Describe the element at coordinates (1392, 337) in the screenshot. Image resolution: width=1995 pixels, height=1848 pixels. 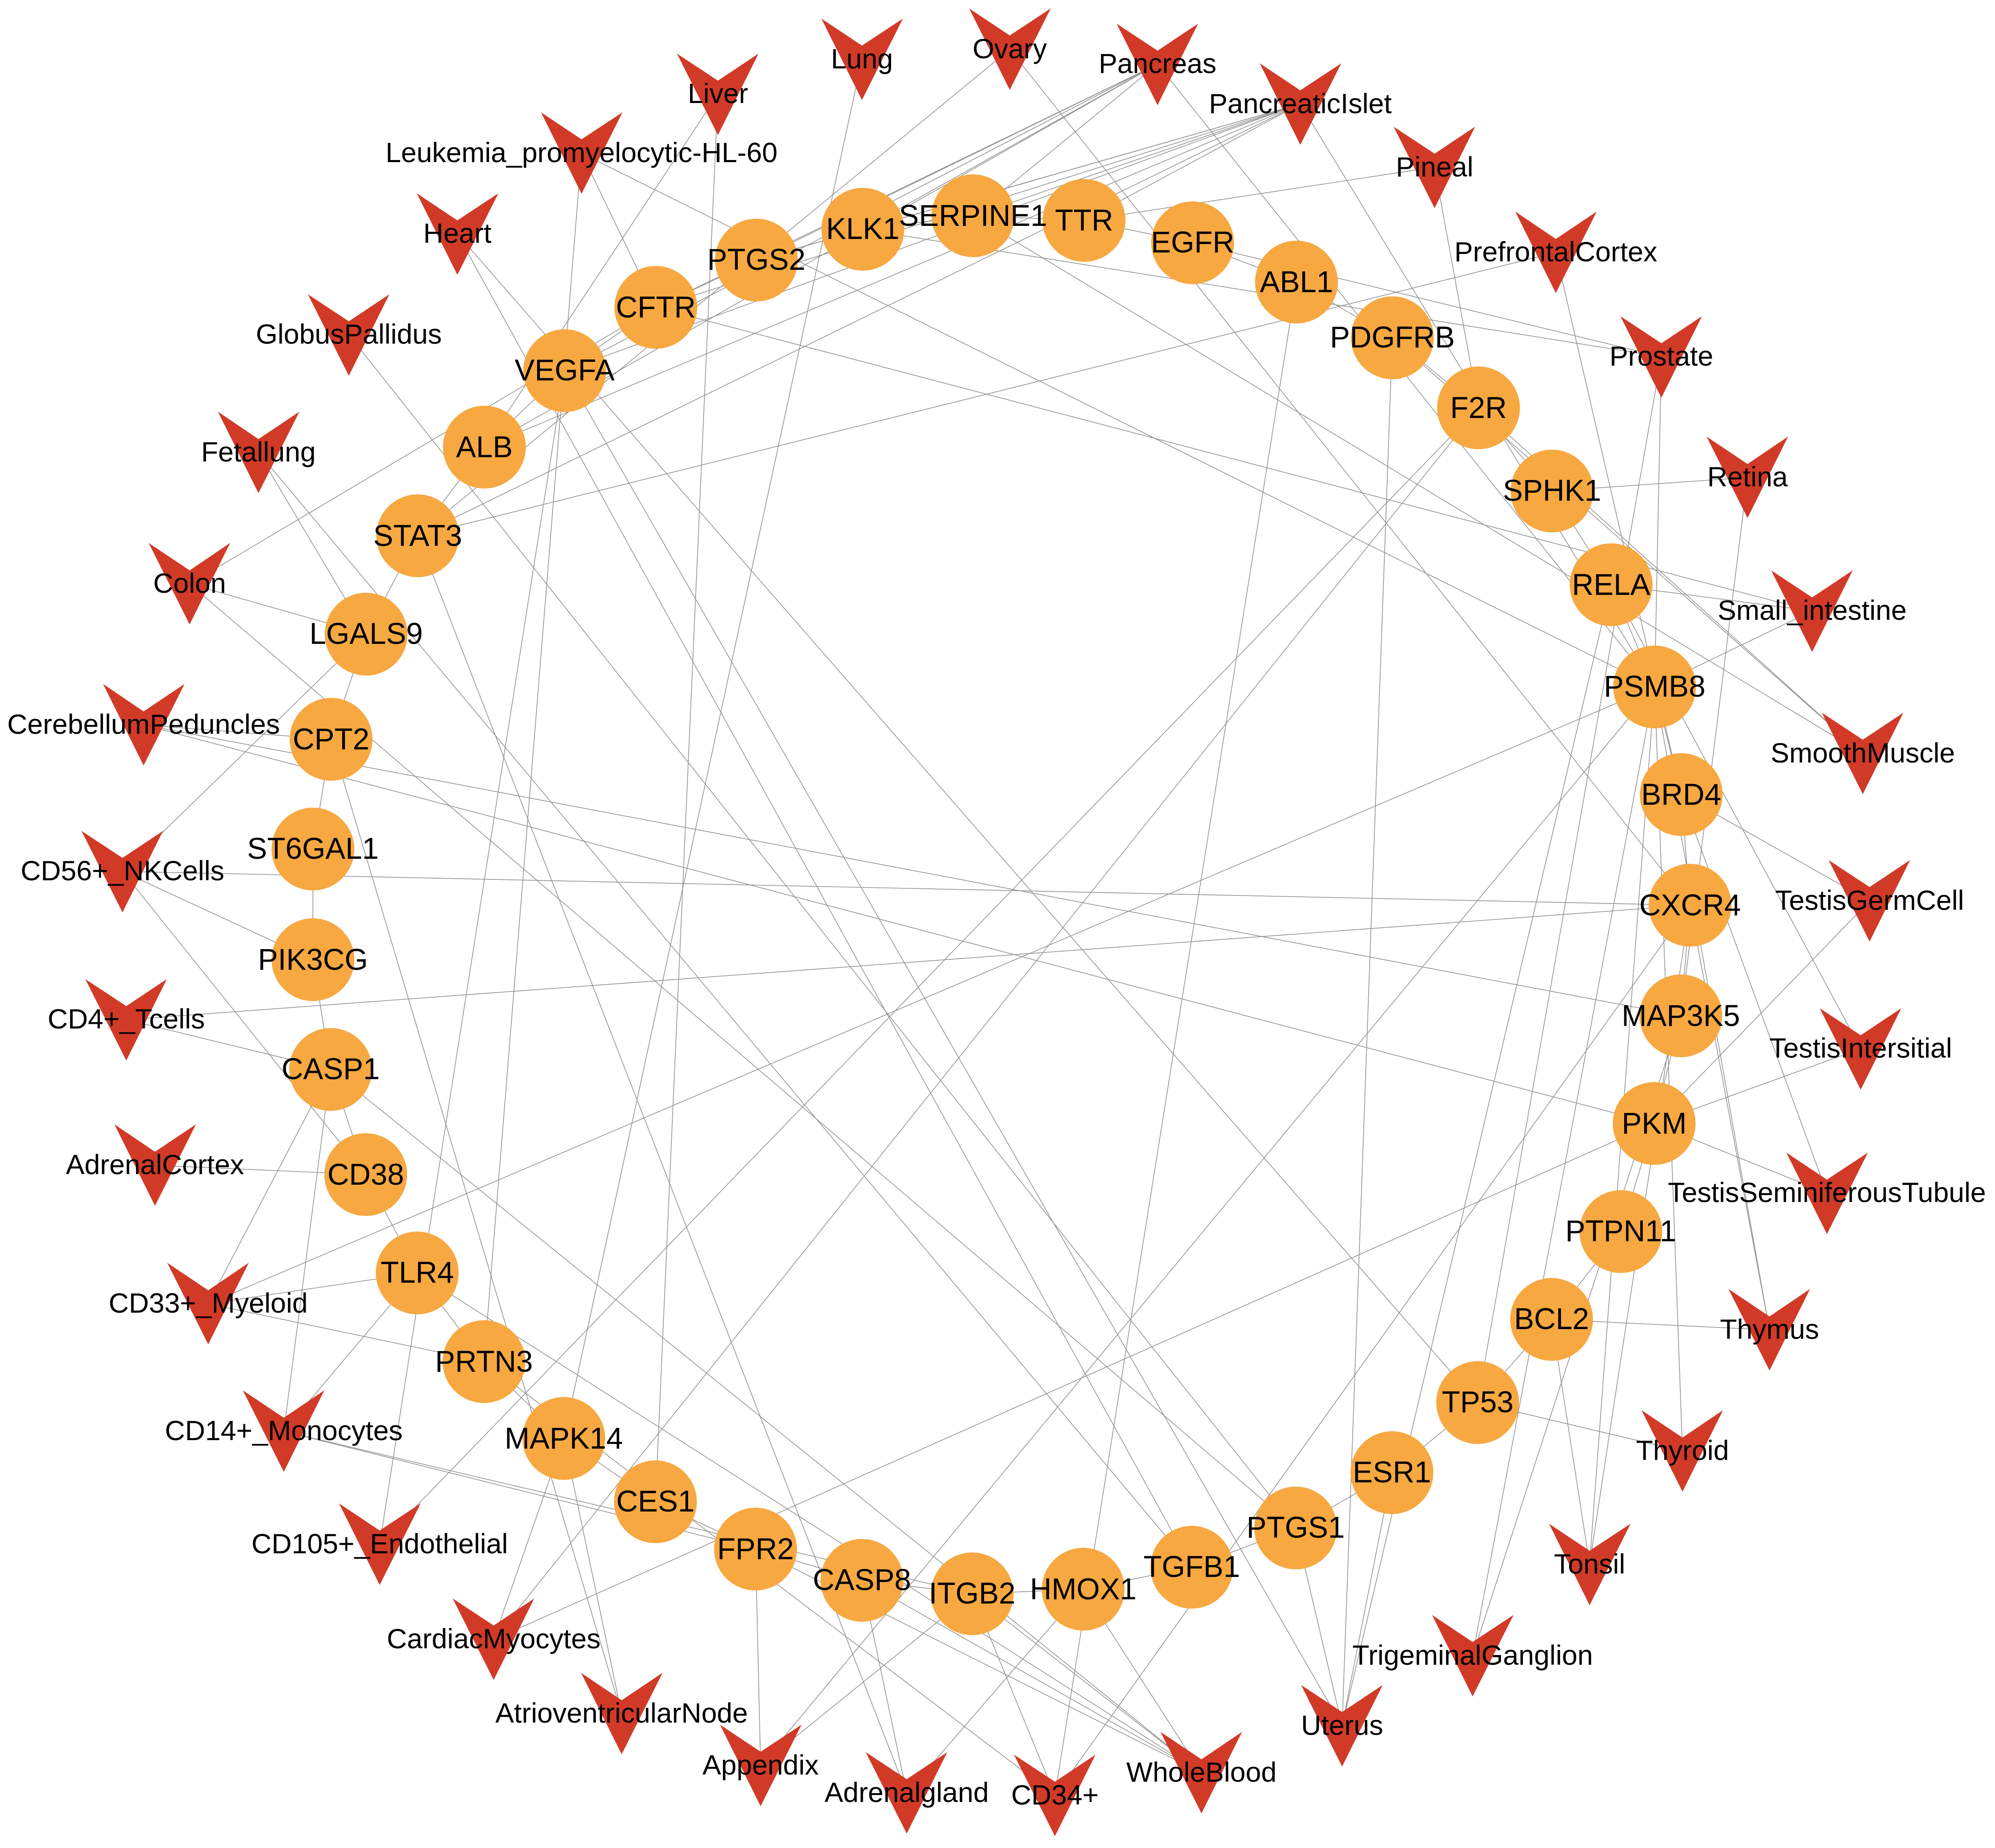
I see `svg-text: PDGFRB` at that location.